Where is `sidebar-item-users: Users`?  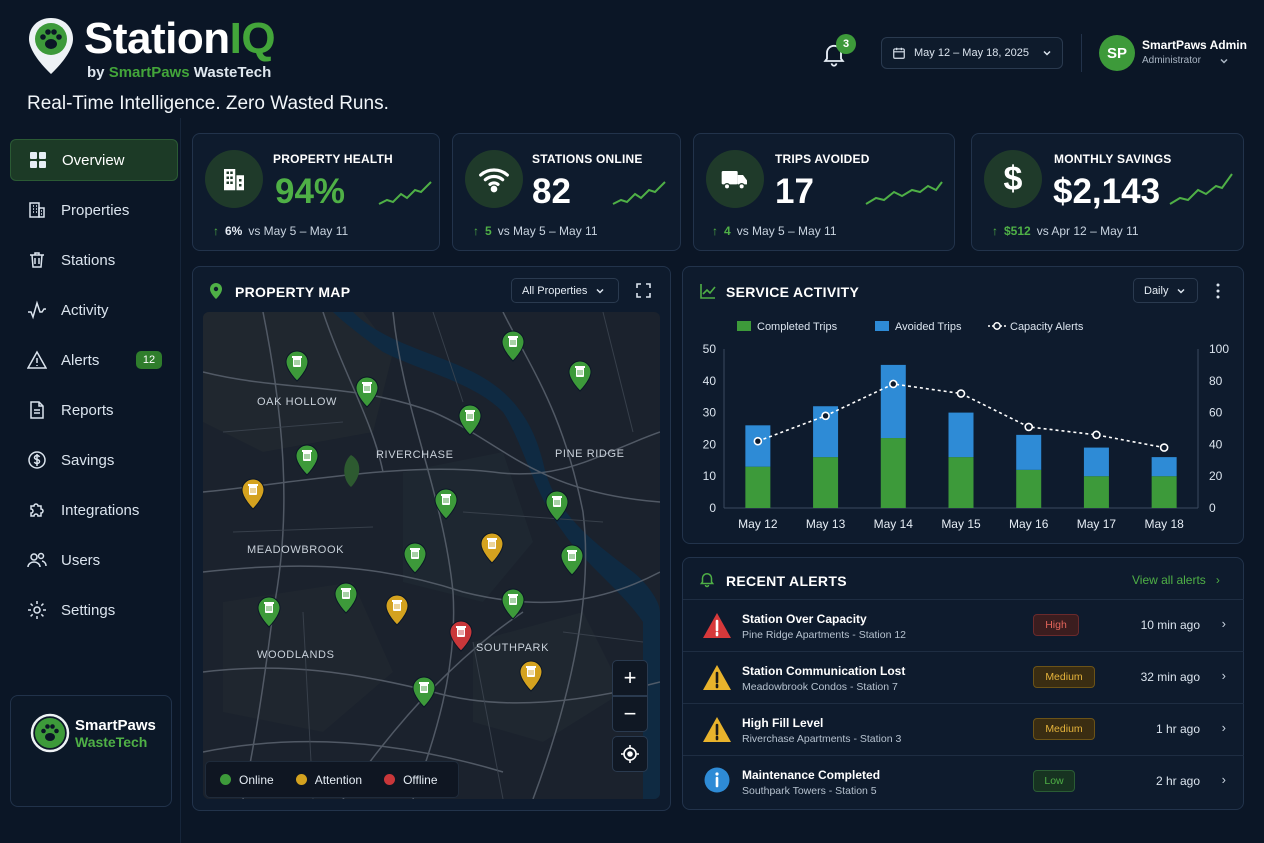 sidebar-item-users: Users is located at coordinates (94, 560).